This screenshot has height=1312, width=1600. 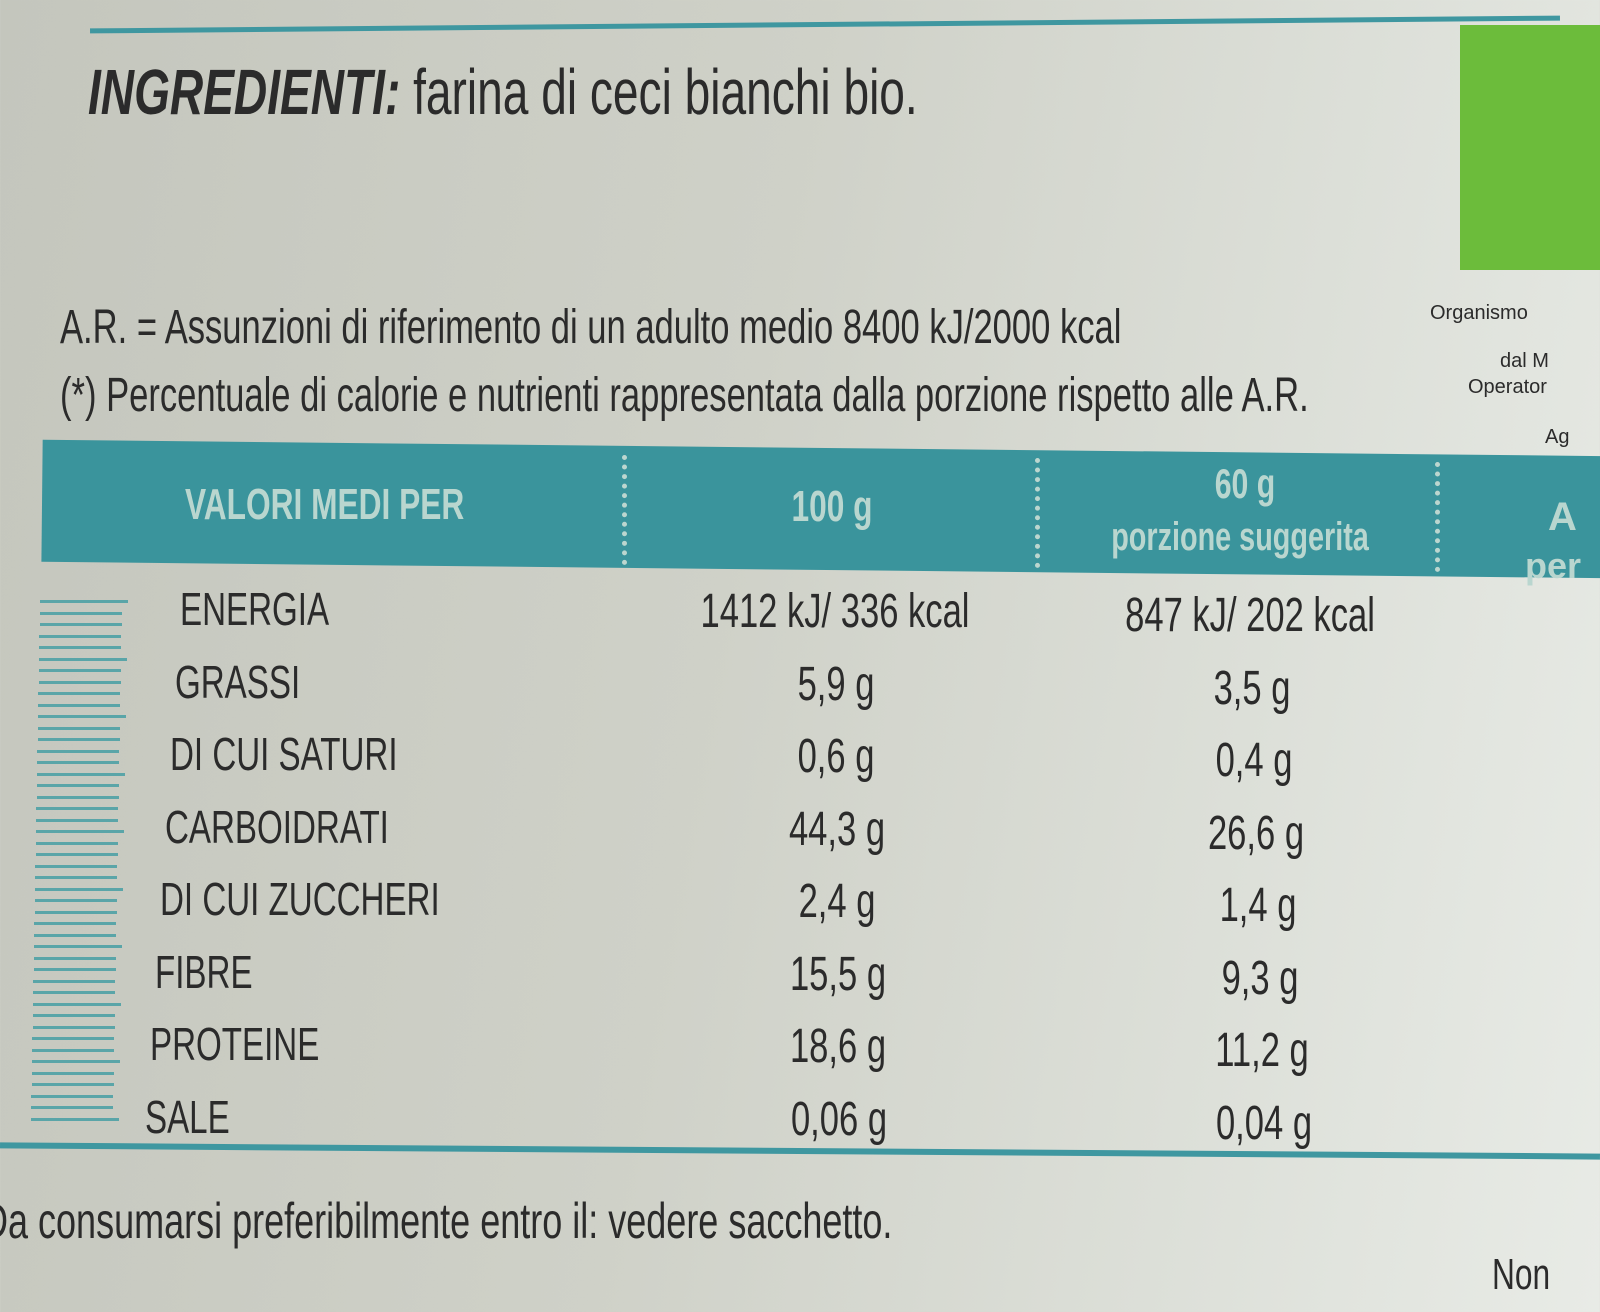 I want to click on nutrient-name: PROTEINE, so click(x=235, y=1044).